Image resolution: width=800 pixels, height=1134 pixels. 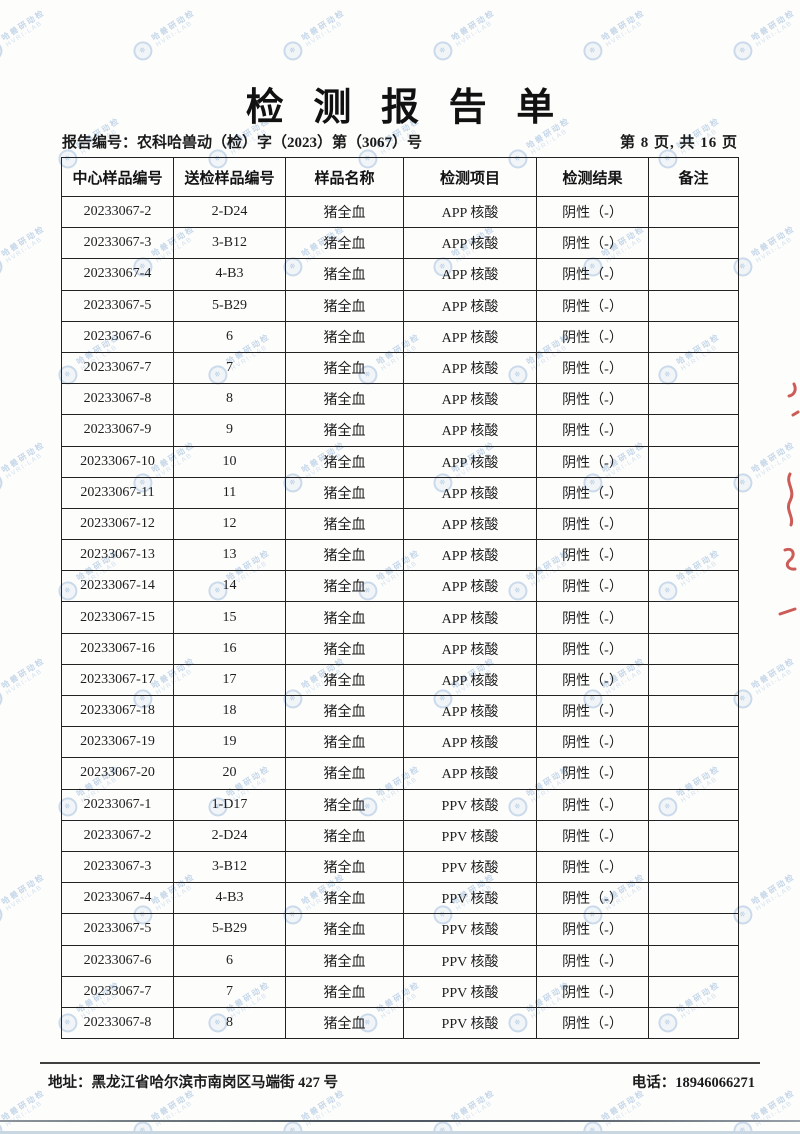 I want to click on footer-phone: 电话：18946066271, so click(x=693, y=1083).